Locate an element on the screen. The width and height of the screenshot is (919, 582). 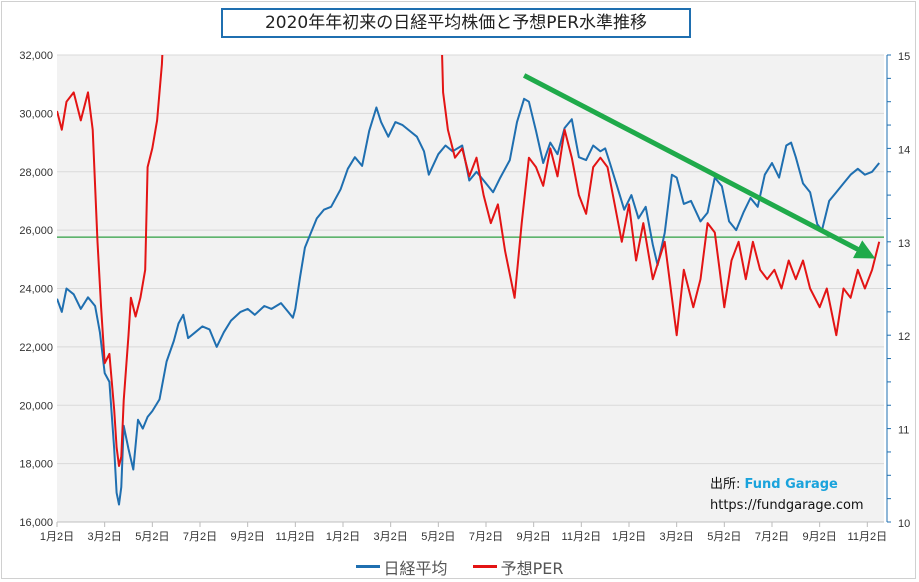
legend-item-nikkei: 日経平均 is located at coordinates (401, 567).